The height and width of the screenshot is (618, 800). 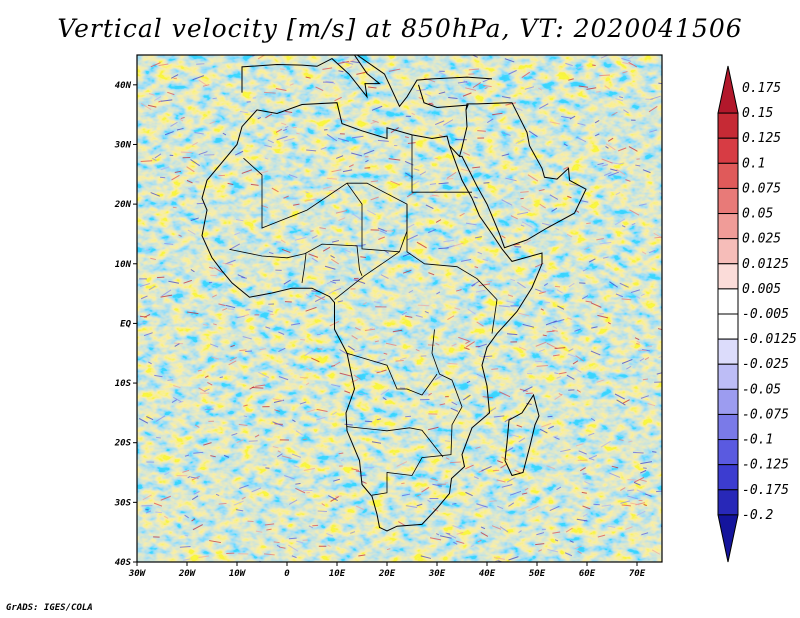 I want to click on x-tick-label: 60E, so click(x=587, y=574).